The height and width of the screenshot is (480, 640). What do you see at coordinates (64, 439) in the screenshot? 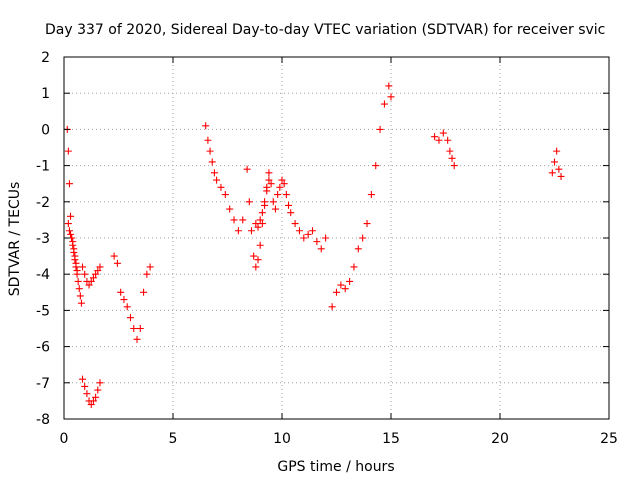
I see `x-tick-label: 0` at bounding box center [64, 439].